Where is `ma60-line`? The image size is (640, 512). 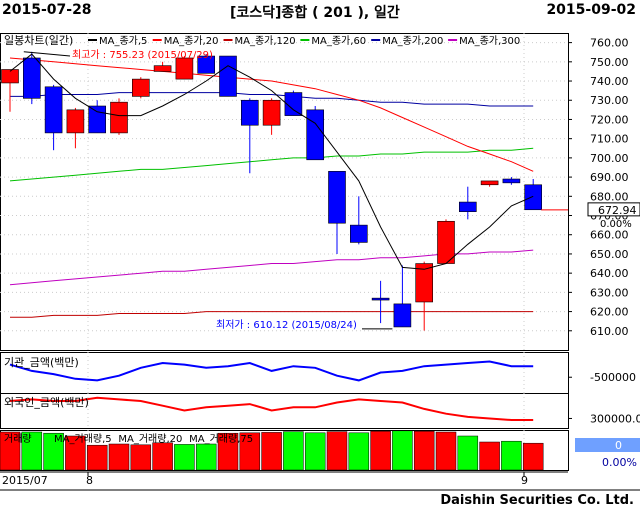 ma60-line is located at coordinates (271, 164).